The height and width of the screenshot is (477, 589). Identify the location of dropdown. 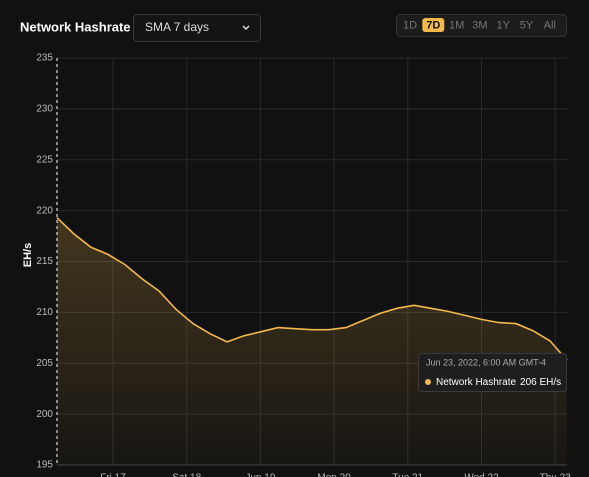
(197, 28).